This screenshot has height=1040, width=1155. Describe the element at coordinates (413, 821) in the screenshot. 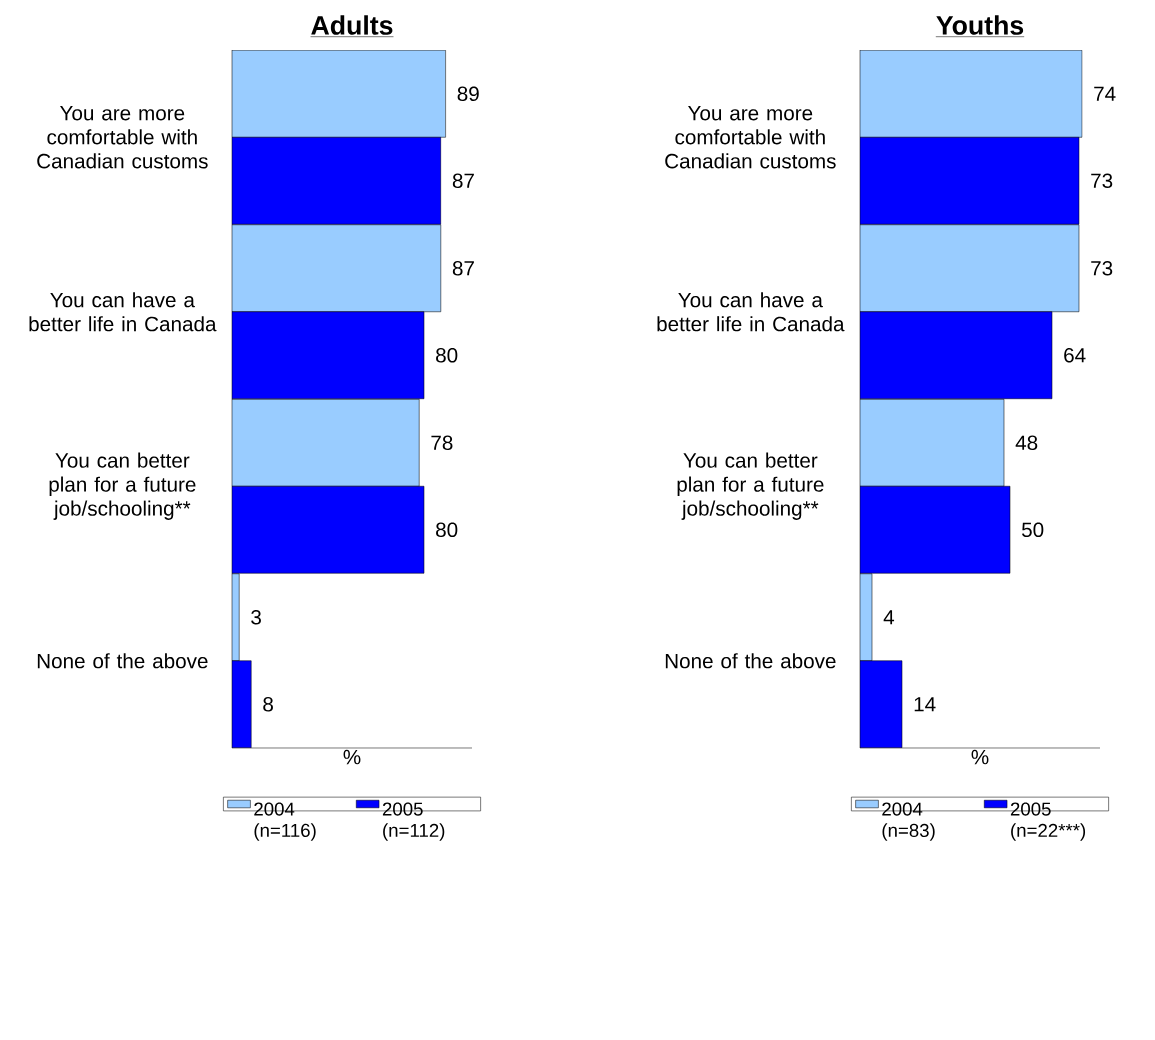

I see `legend-label: 2005 (n=112)` at that location.